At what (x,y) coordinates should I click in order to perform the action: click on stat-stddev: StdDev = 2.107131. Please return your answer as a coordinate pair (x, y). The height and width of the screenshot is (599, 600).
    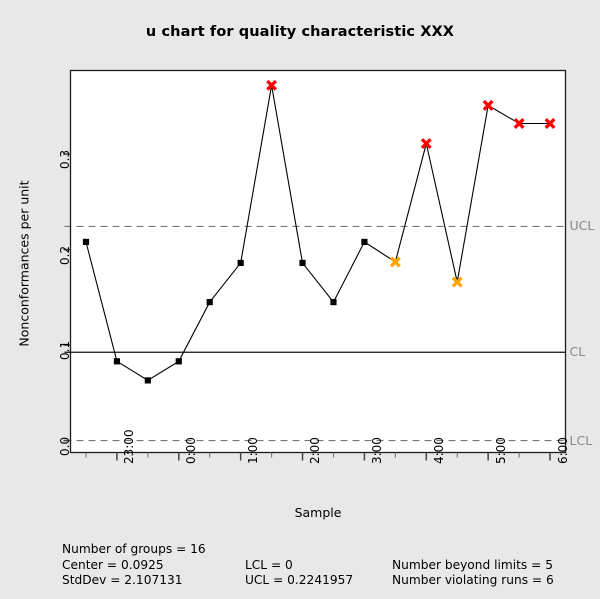
    Looking at the image, I should click on (122, 580).